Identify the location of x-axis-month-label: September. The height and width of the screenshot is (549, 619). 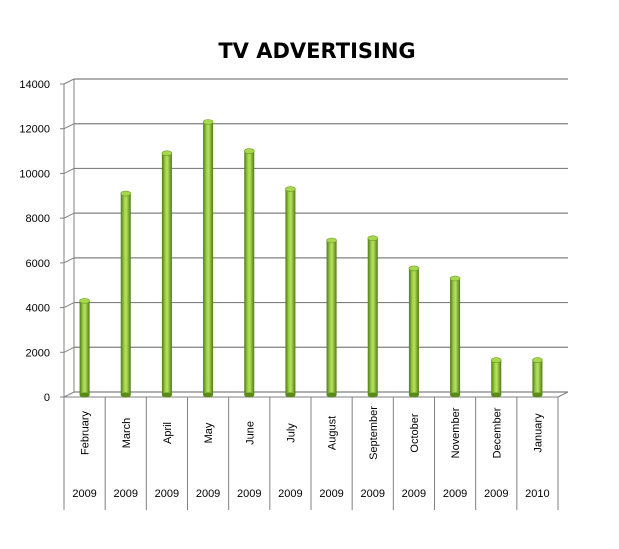
(374, 433).